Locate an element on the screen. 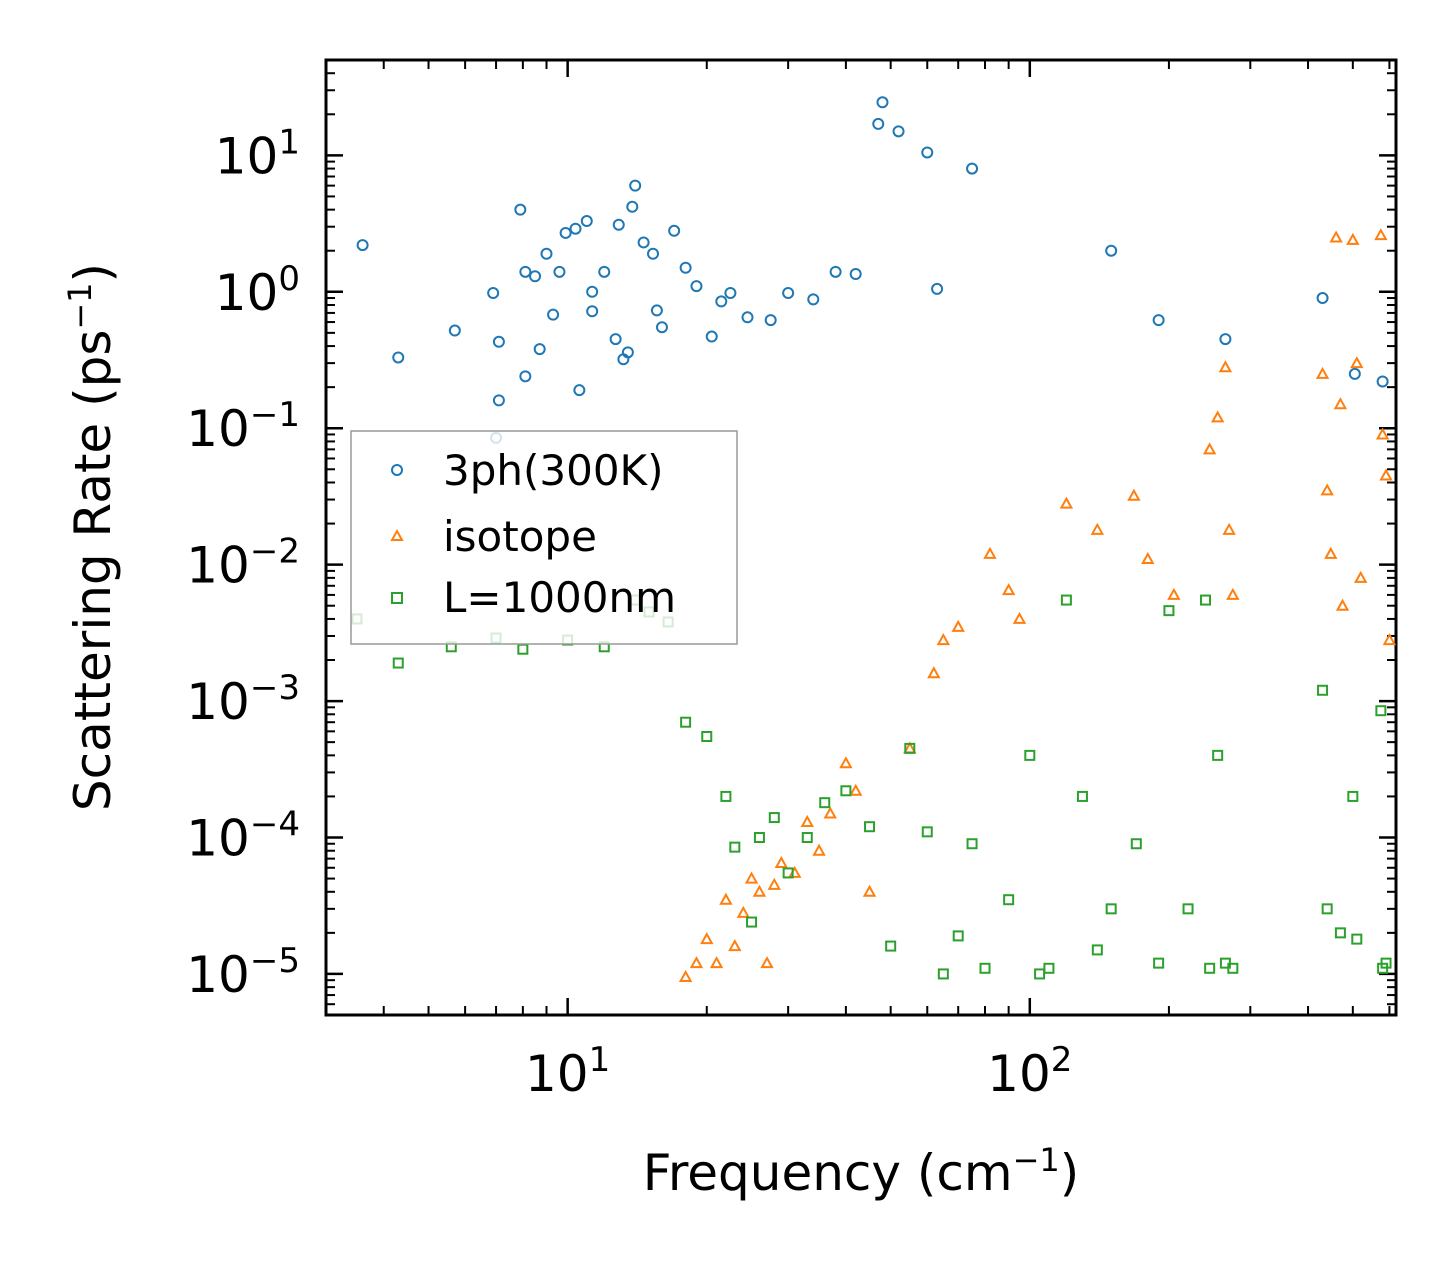 This screenshot has height=1265, width=1455. x-tick-labels: 101 102 is located at coordinates (798, 1071).